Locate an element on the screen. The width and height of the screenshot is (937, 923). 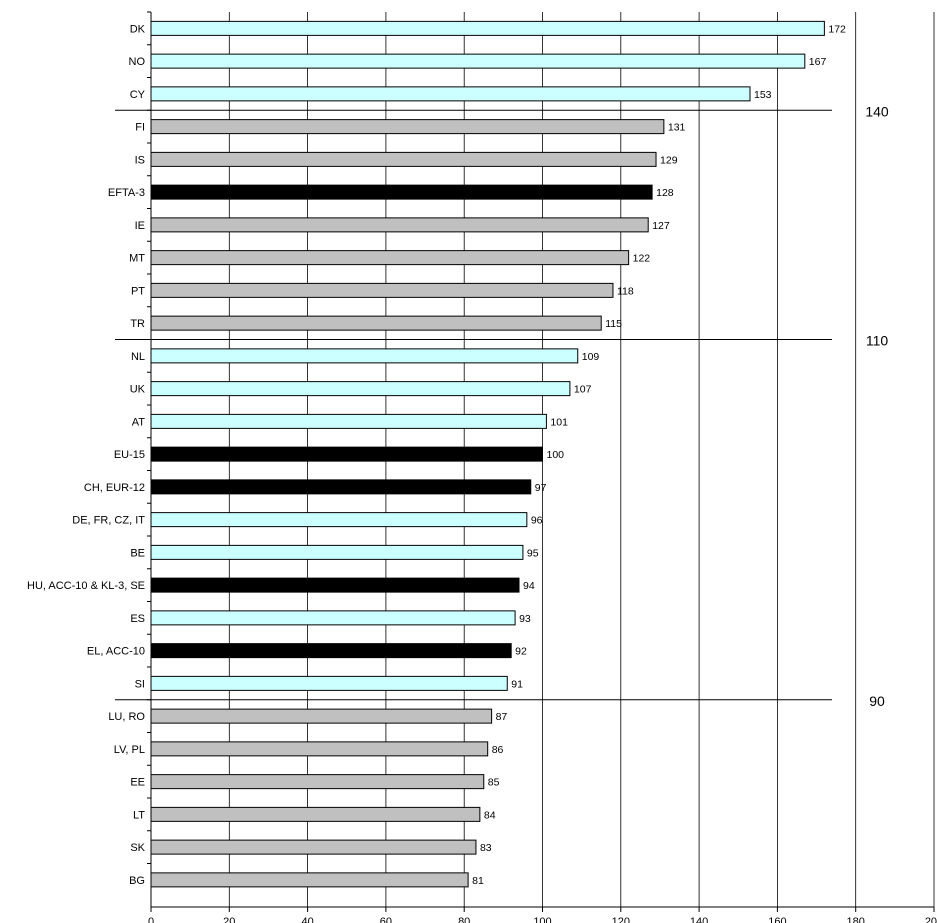
value-label: 96 is located at coordinates (537, 521).